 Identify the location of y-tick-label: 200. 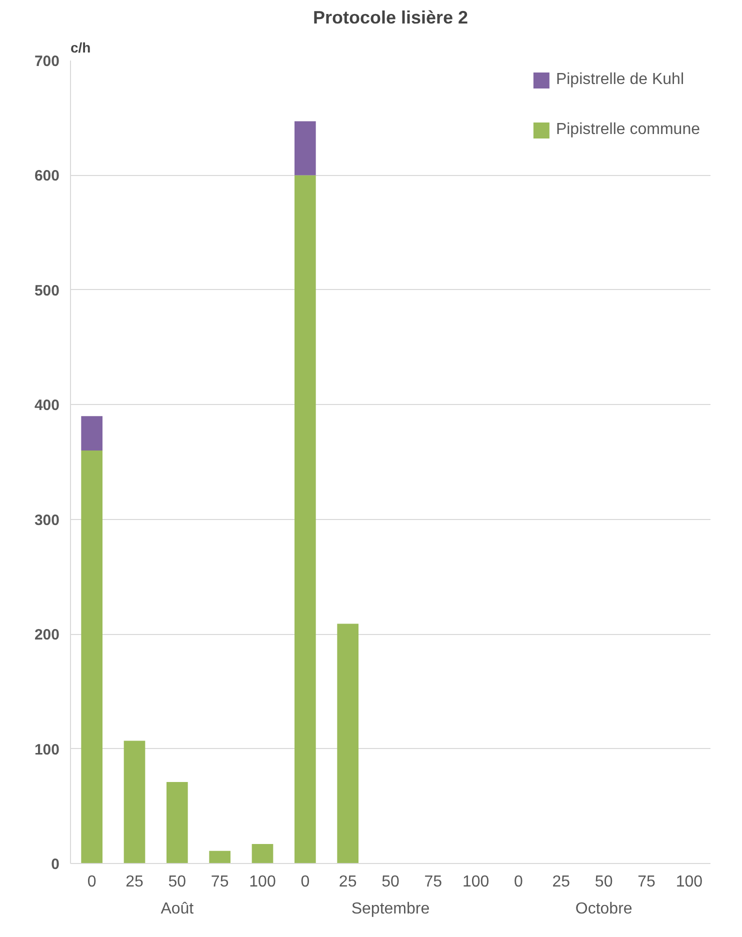
(47, 635).